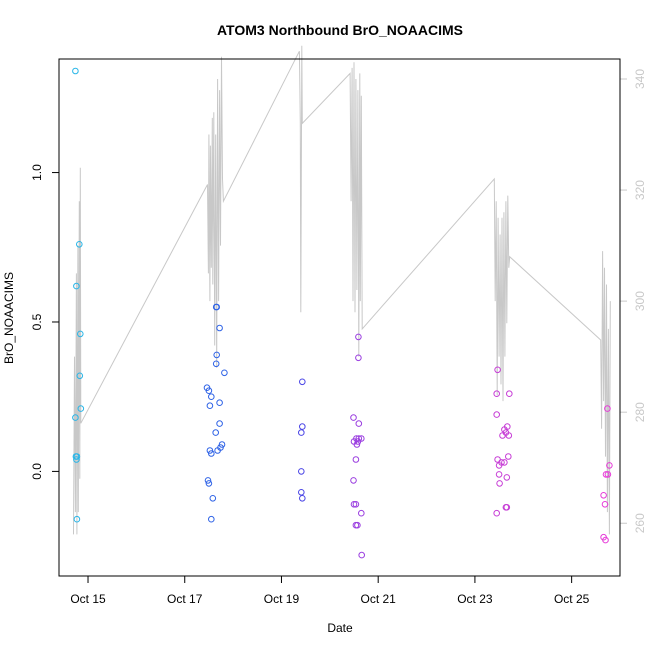 The width and height of the screenshot is (650, 650). Describe the element at coordinates (640, 301) in the screenshot. I see `y2-tick-label: 300` at that location.